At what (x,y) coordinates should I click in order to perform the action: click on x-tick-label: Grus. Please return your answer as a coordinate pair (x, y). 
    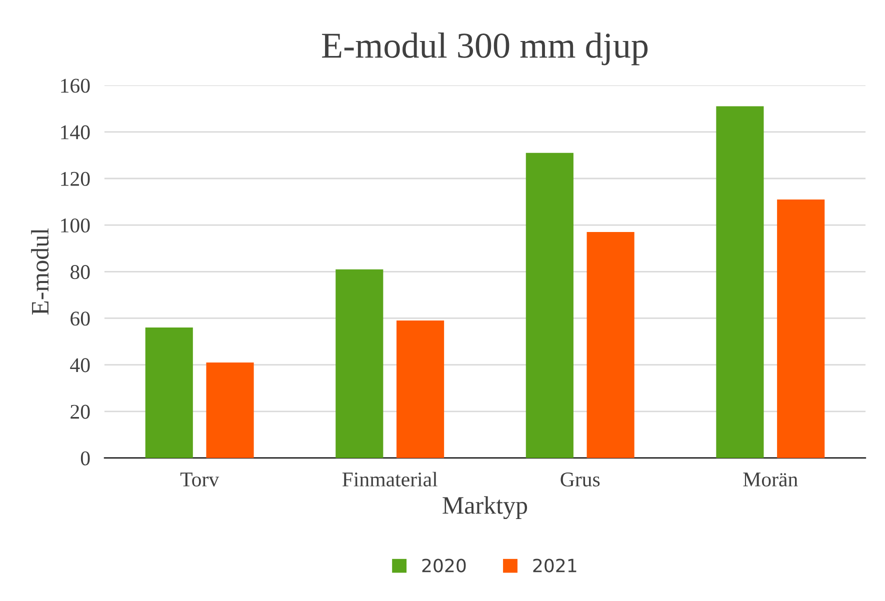
    Looking at the image, I should click on (580, 479).